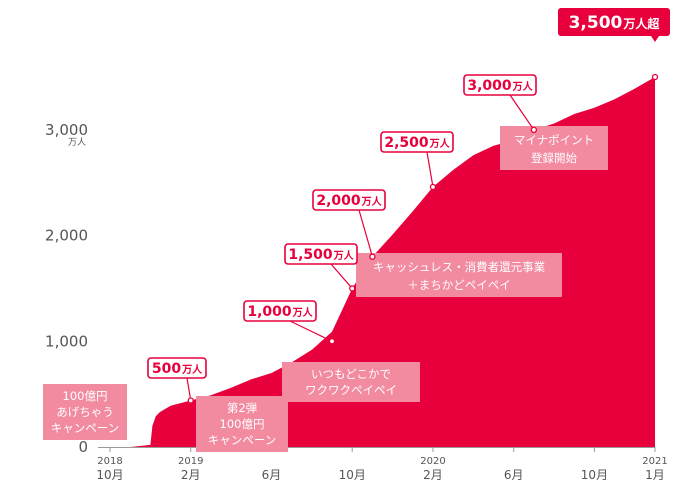  What do you see at coordinates (66, 288) in the screenshot?
I see `y-axis: 0 1,000 2,000 3,000万人` at bounding box center [66, 288].